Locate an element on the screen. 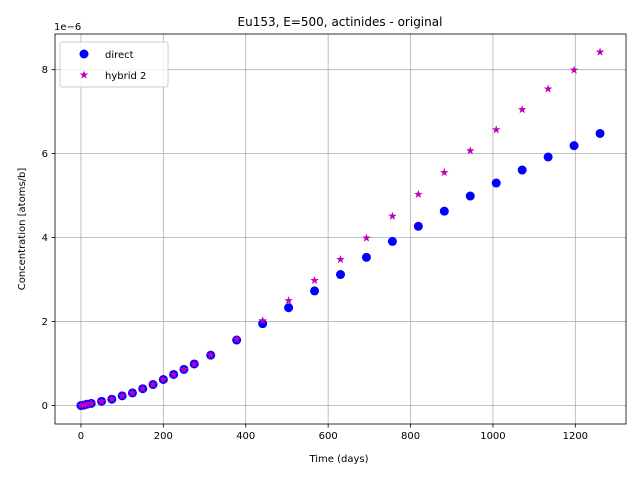 The image size is (640, 480). x-tick-label: 200 is located at coordinates (163, 436).